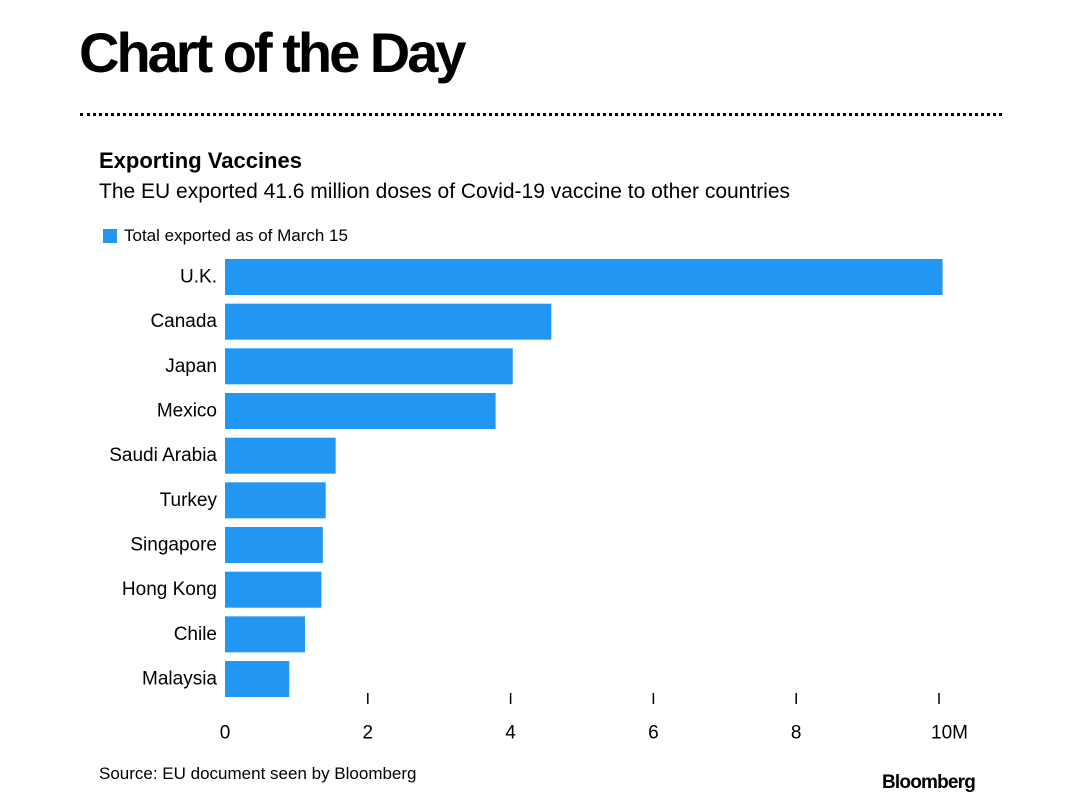 The height and width of the screenshot is (805, 1079). I want to click on category-label: Saudi Arabia, so click(163, 455).